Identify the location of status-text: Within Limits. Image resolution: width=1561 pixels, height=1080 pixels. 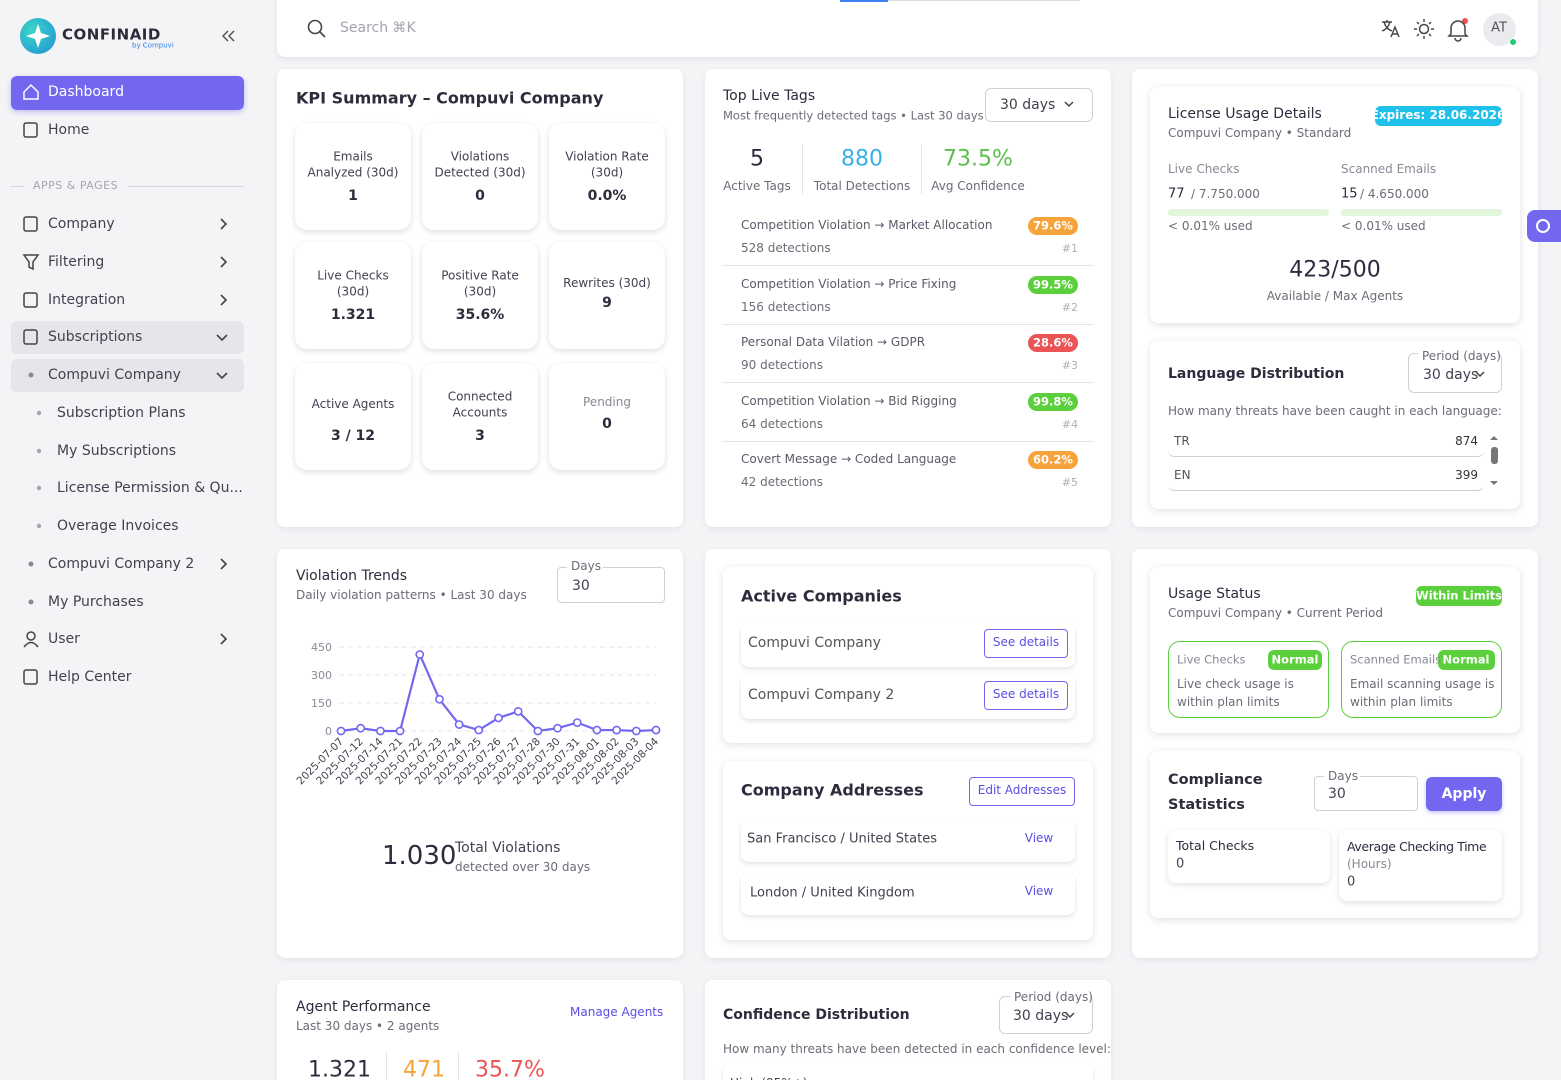
(1459, 595).